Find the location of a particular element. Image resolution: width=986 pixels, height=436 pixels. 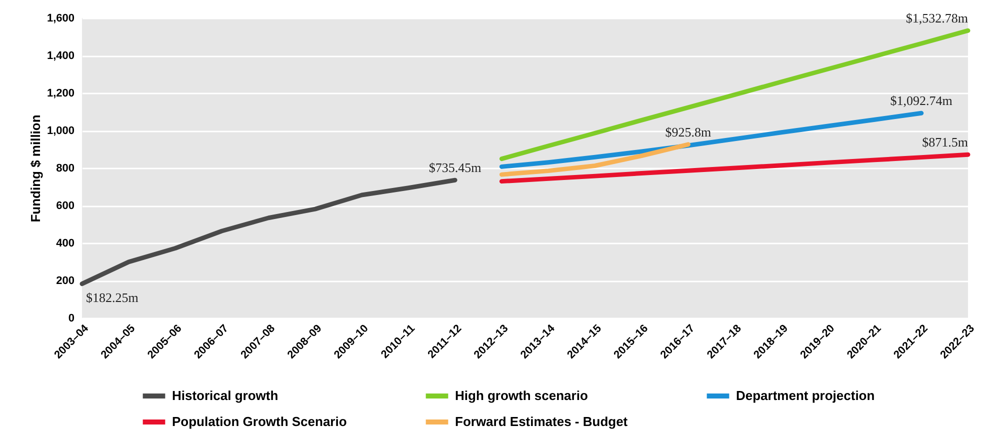

y-tick-label: 400 is located at coordinates (65, 244).